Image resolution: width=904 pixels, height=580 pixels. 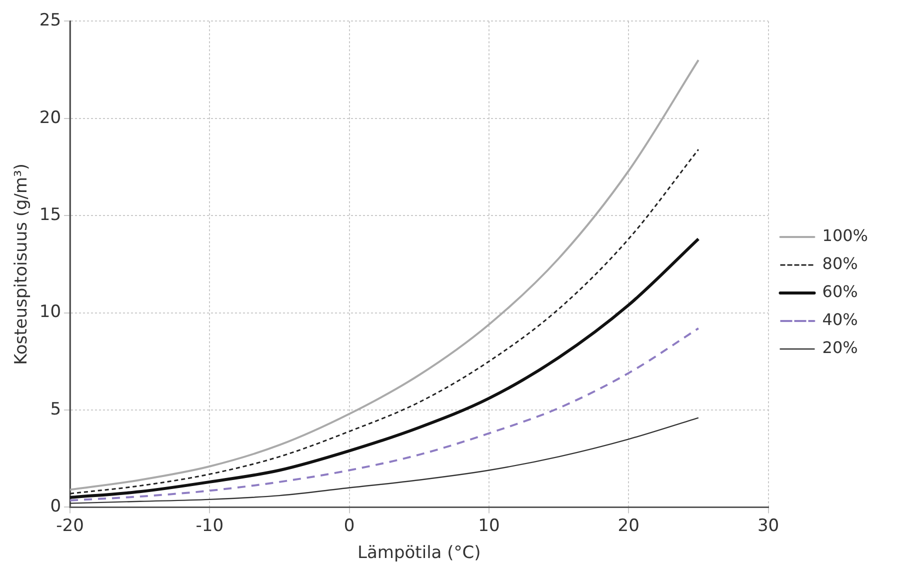 What do you see at coordinates (50, 20) in the screenshot?
I see `y-tick-label: 25` at bounding box center [50, 20].